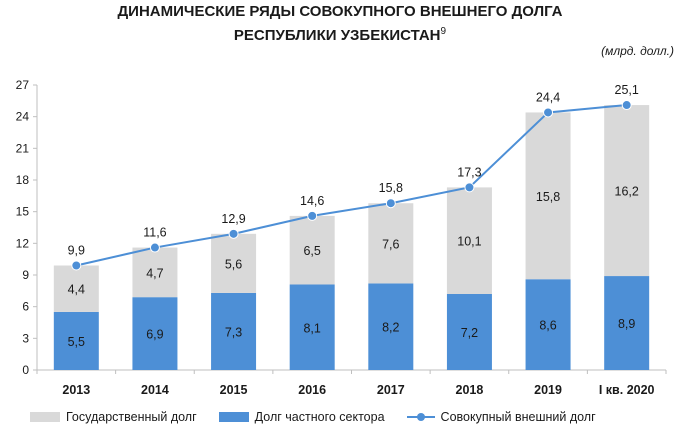 This screenshot has width=680, height=447. I want to click on data-label-government: 7,6, so click(390, 244).